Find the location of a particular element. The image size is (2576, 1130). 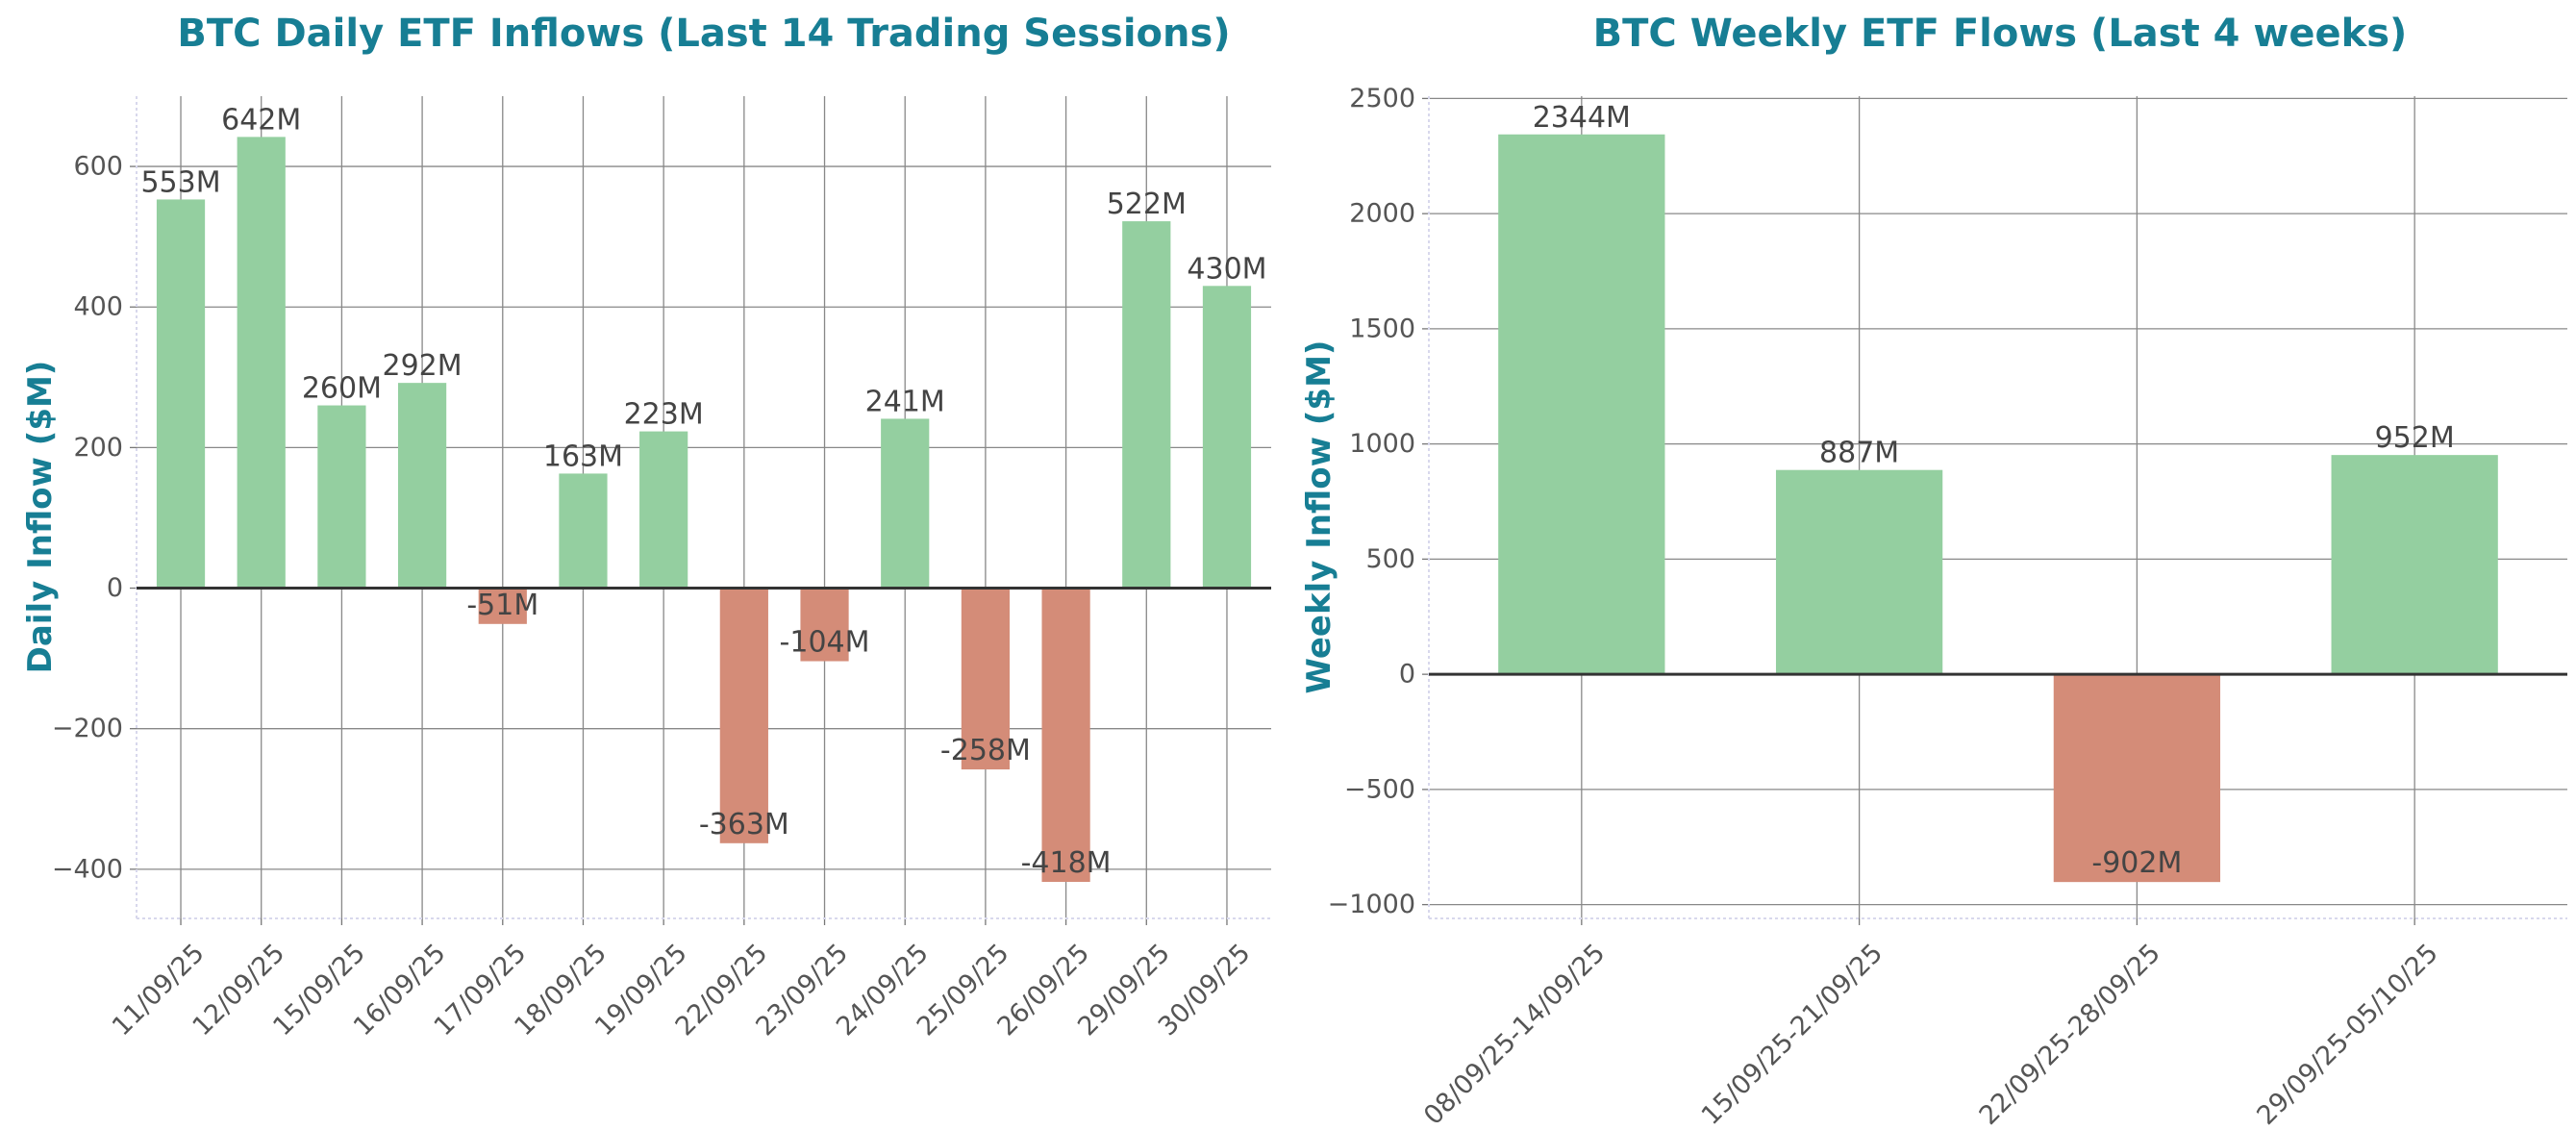

data-label: 241M is located at coordinates (905, 401).